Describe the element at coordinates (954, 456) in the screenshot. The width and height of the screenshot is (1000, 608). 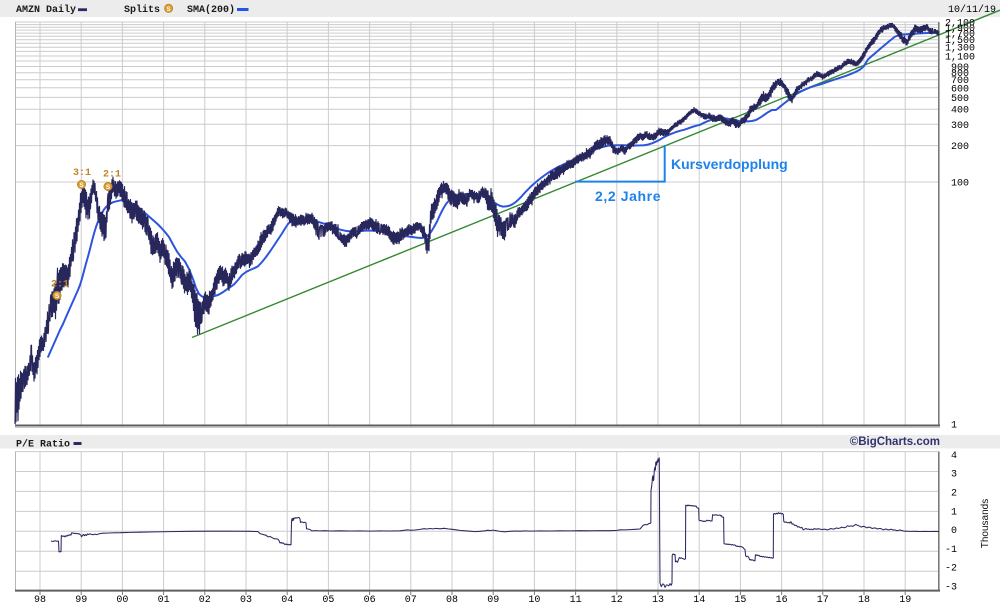
I see `svg-text: 4` at that location.